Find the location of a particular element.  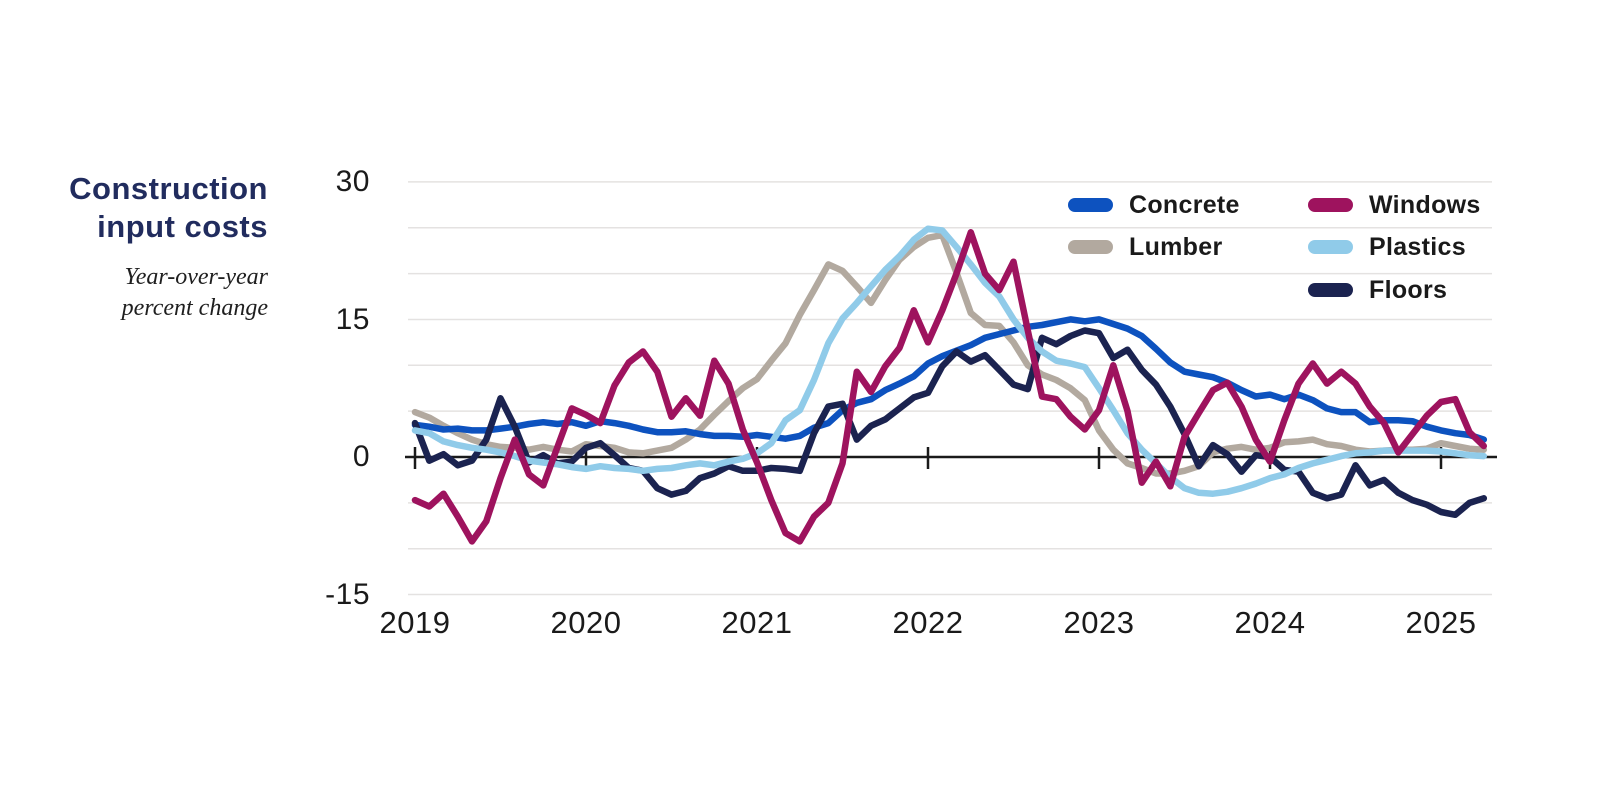

legend-label-concrete: Concrete is located at coordinates (1184, 204).